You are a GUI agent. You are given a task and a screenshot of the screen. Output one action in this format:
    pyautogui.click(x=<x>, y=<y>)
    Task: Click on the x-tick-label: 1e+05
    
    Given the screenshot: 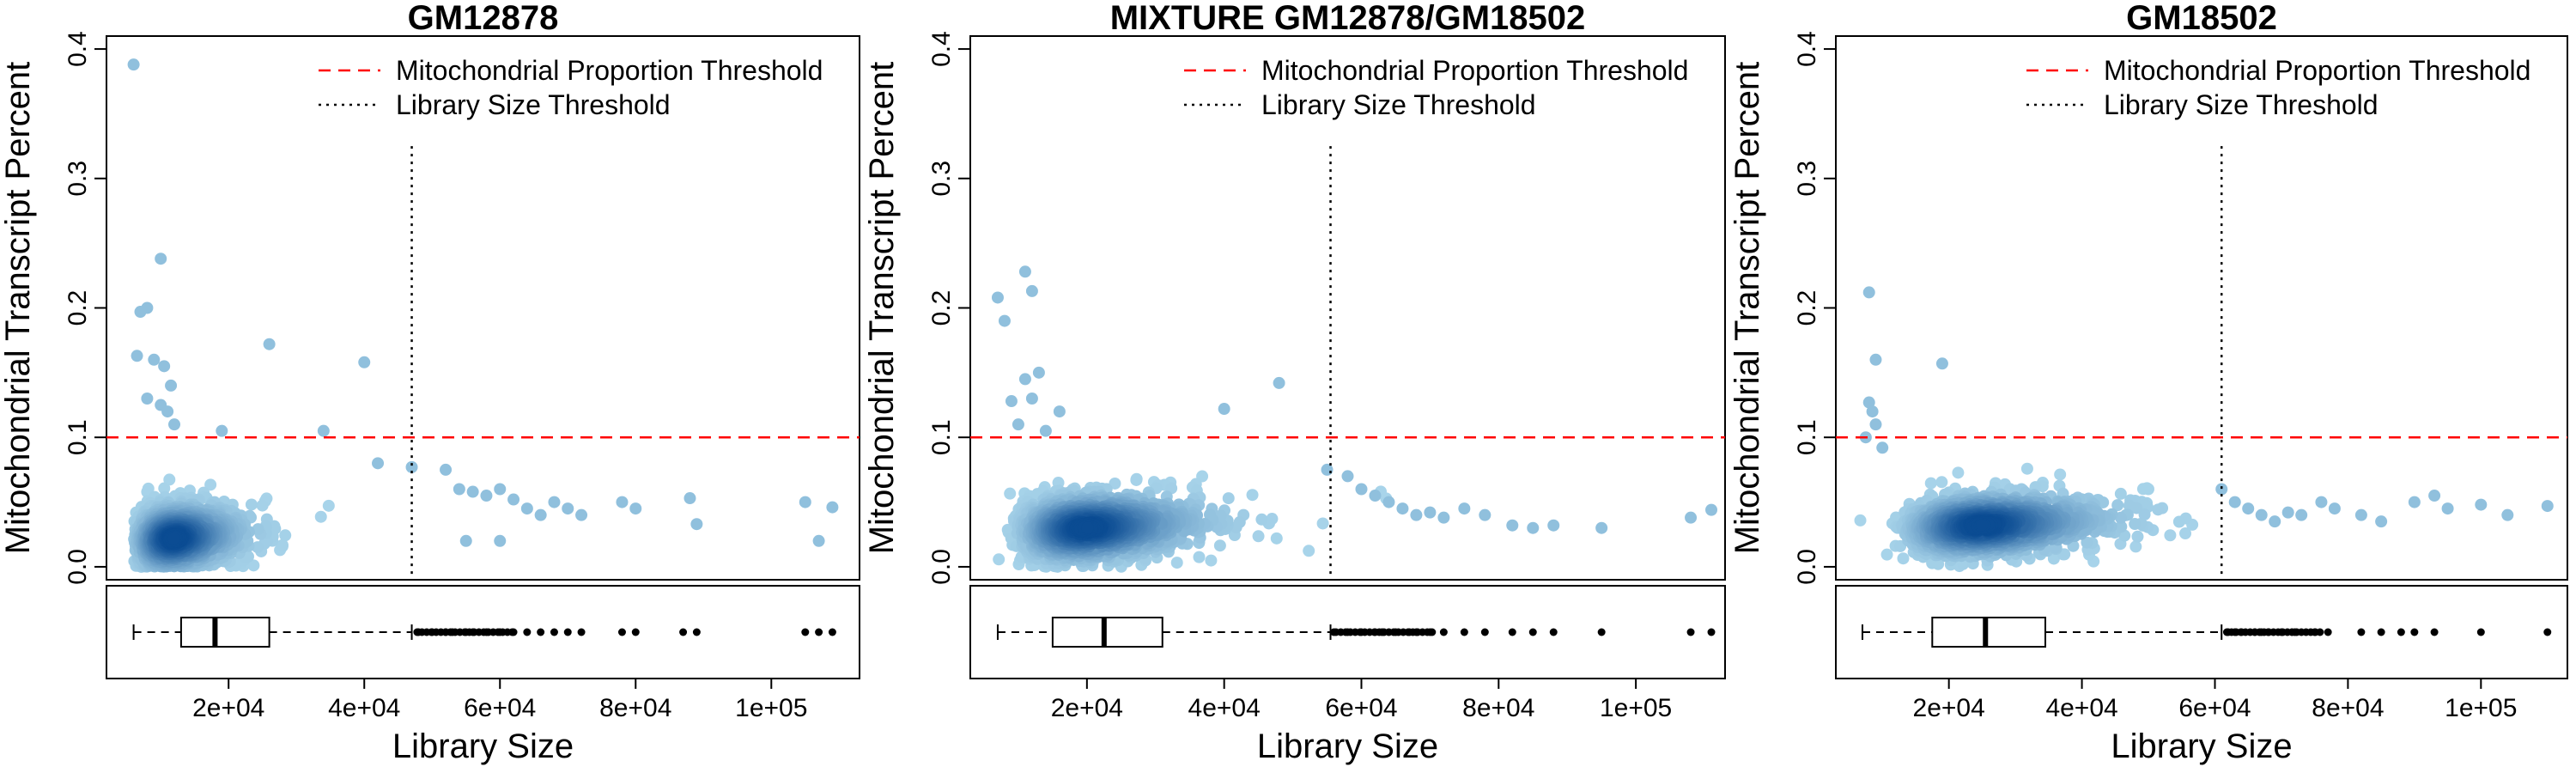 What is the action you would take?
    pyautogui.click(x=771, y=708)
    